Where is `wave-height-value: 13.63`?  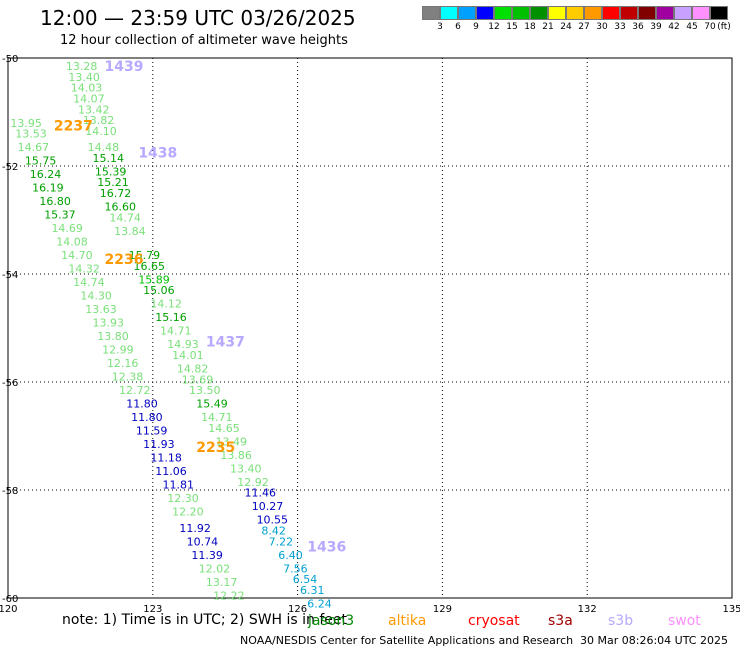
wave-height-value: 13.63 is located at coordinates (101, 309).